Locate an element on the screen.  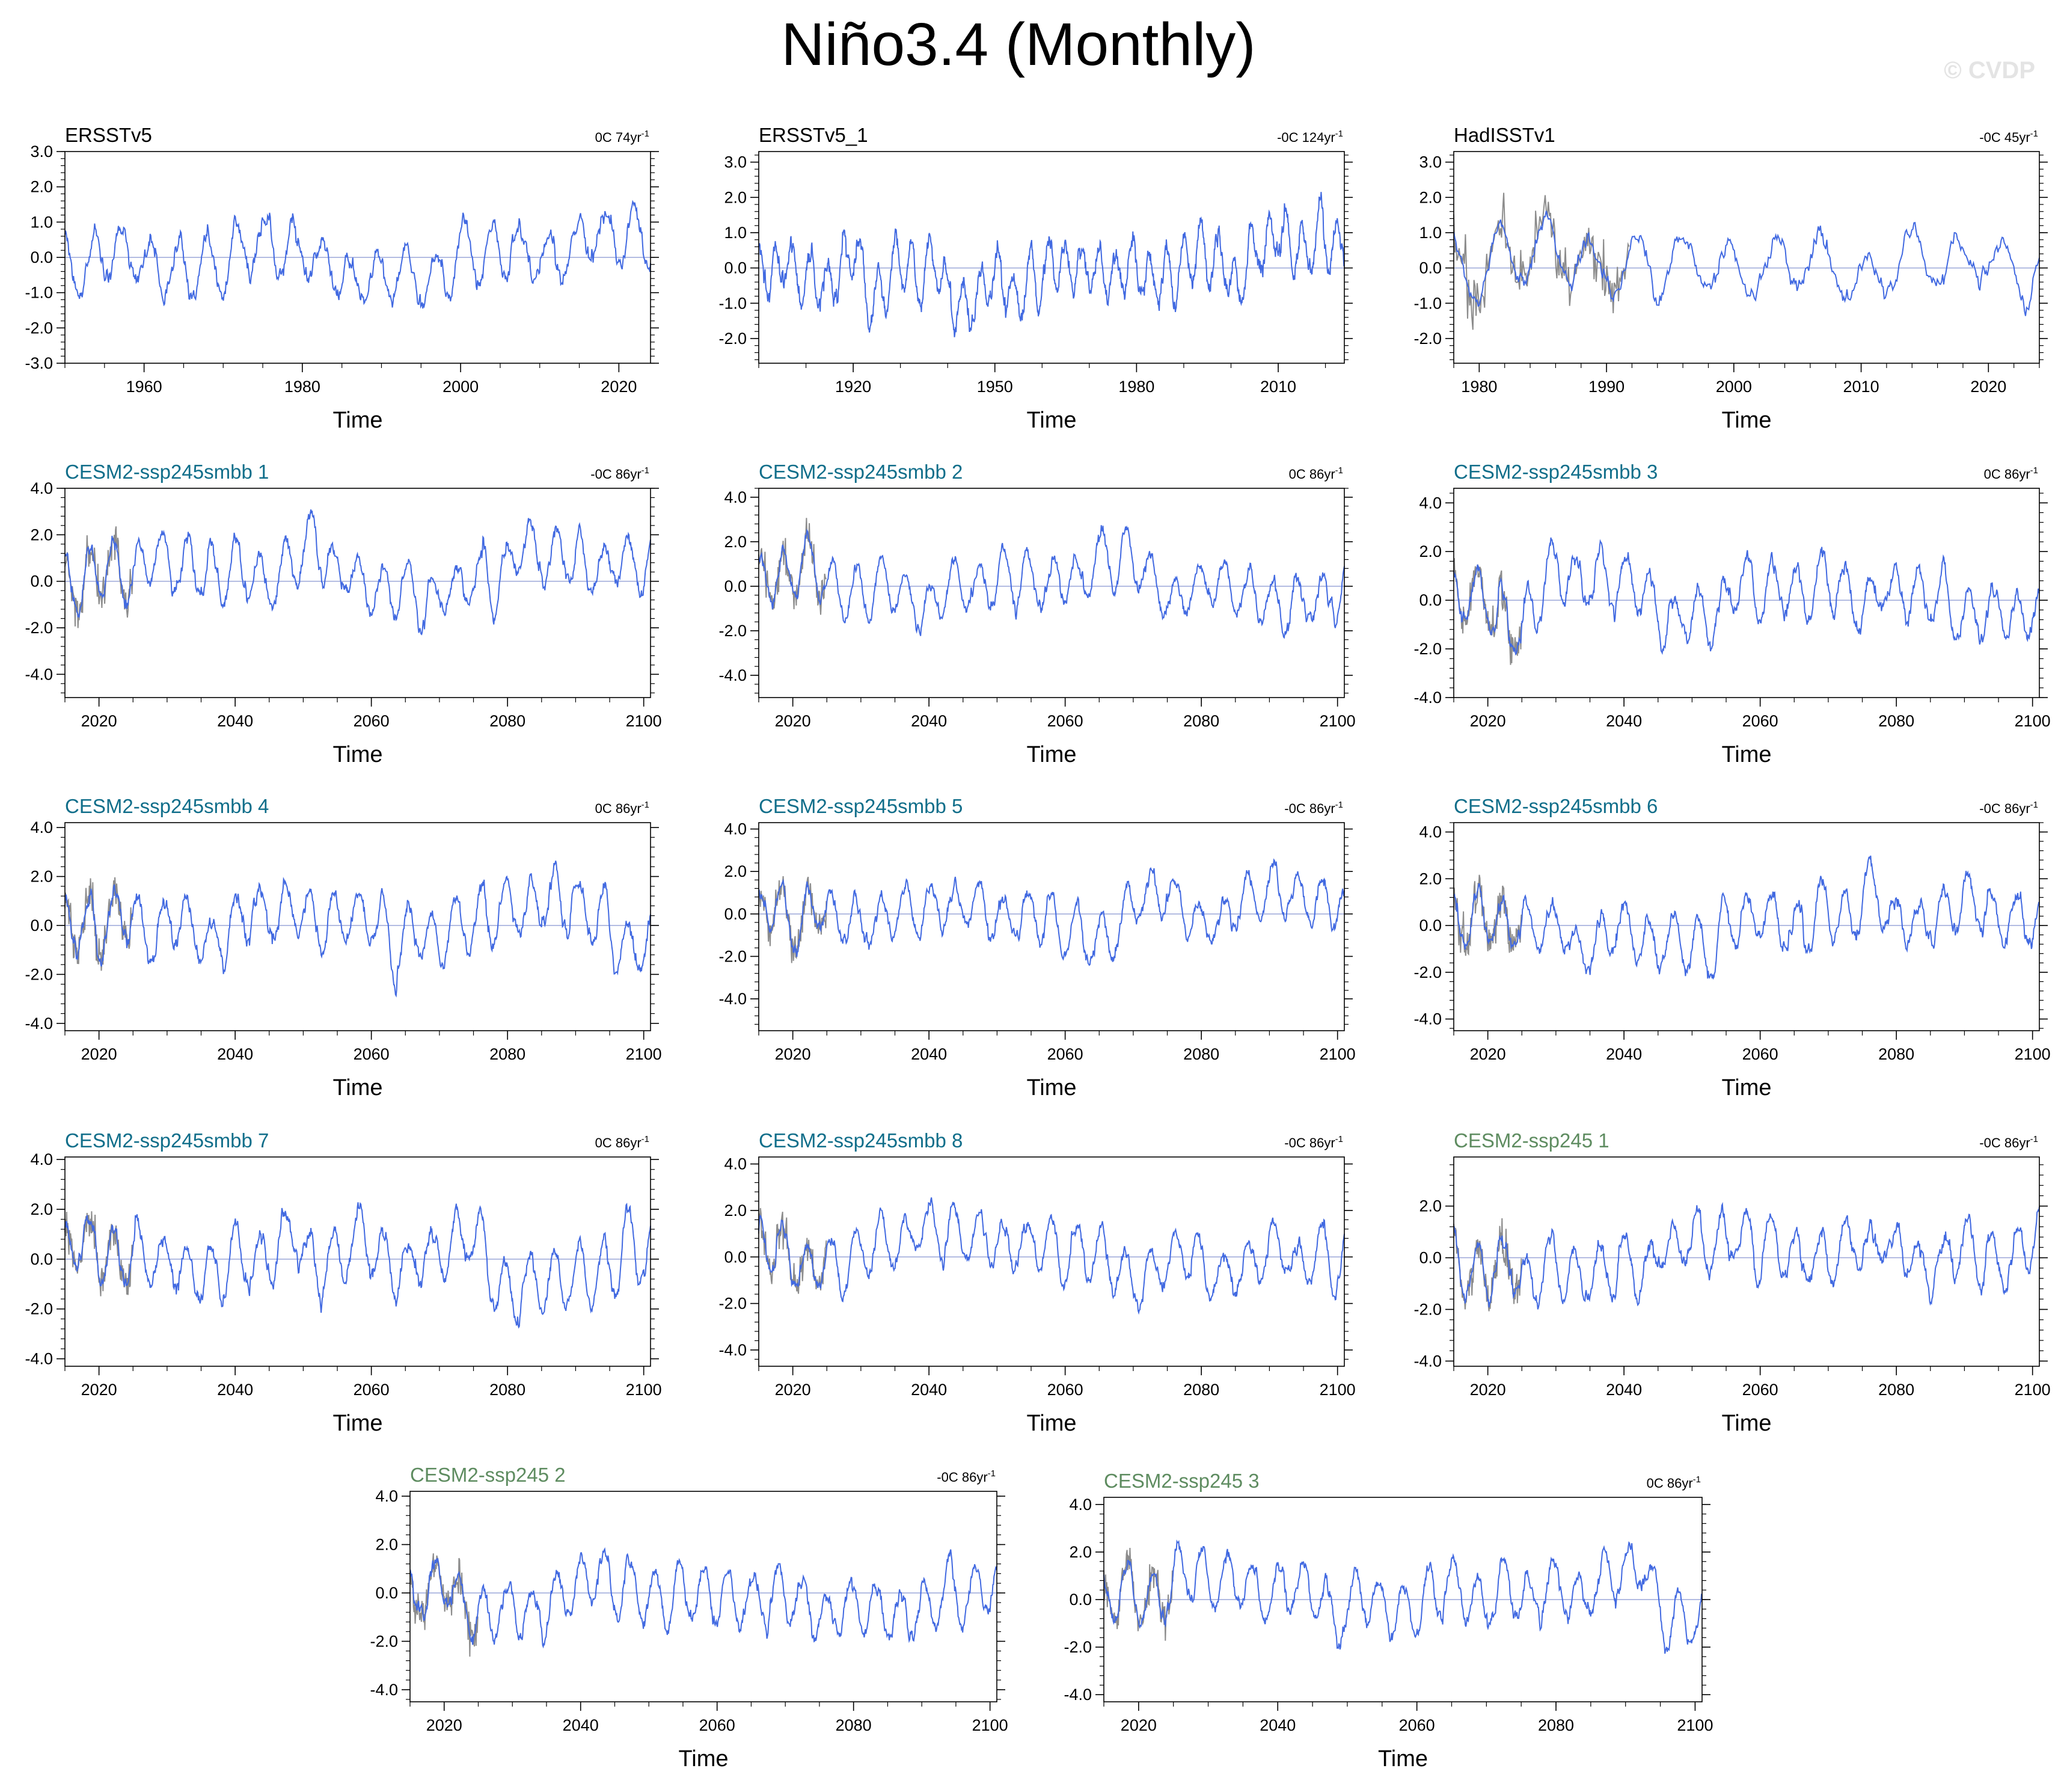
trend-label: 0C 86yr-1 is located at coordinates (1674, 1482).